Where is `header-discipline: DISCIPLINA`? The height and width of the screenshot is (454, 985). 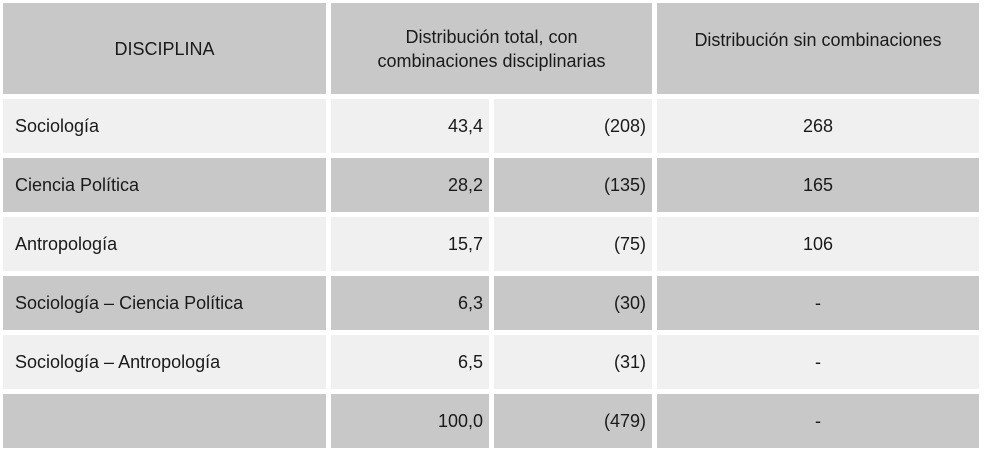
header-discipline: DISCIPLINA is located at coordinates (164, 48).